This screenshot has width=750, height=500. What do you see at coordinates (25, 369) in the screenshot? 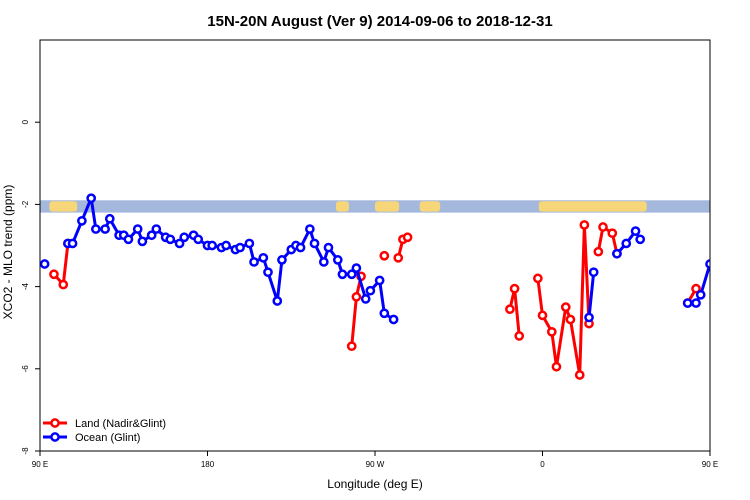
I see `y-tick-label: -6` at bounding box center [25, 369].